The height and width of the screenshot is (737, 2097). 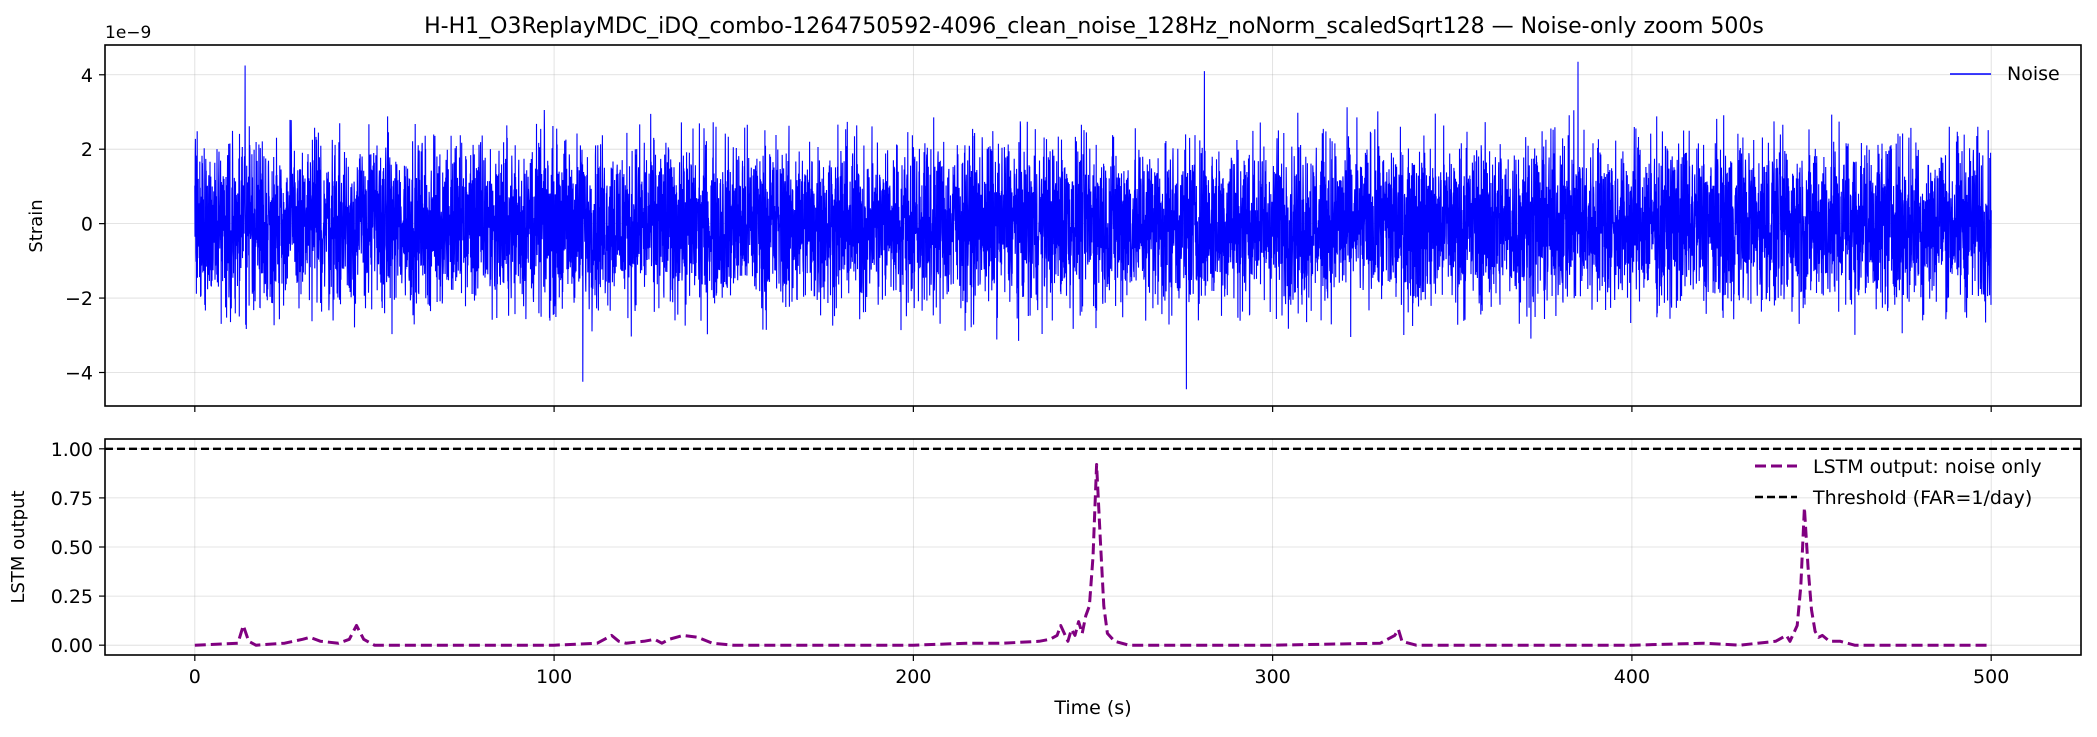 I want to click on top-y-tick-label: 4, so click(x=87, y=76).